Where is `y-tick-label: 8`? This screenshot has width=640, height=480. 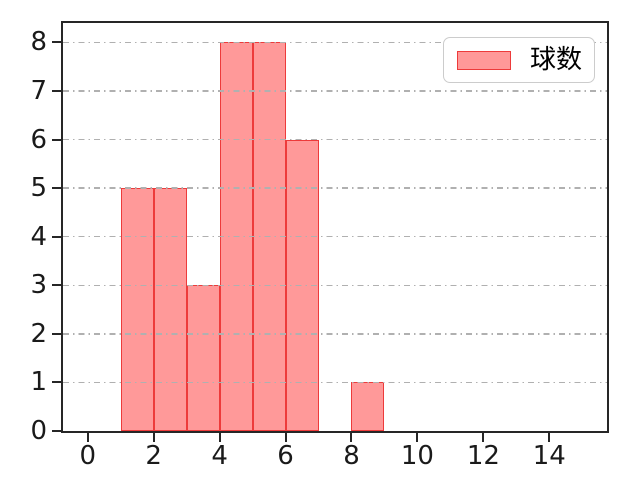
y-tick-label: 8 is located at coordinates (38, 42).